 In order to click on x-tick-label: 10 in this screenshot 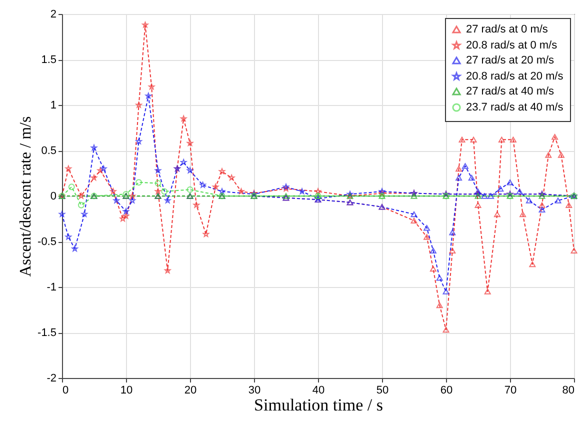, I will do `click(126, 390)`.